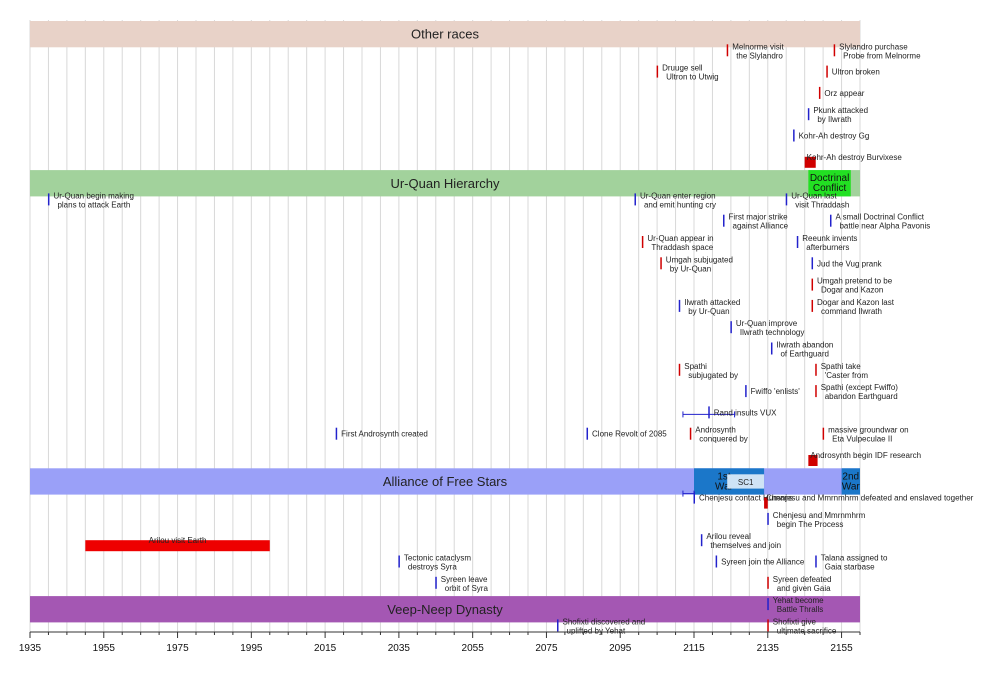 This screenshot has width=1000, height=681. What do you see at coordinates (678, 200) in the screenshot?
I see `event-label: Ur-Quan enter region and emit hunting cry` at bounding box center [678, 200].